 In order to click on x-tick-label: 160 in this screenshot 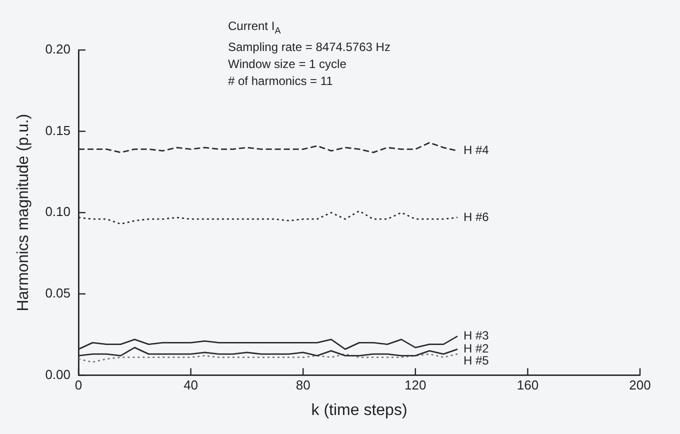, I will do `click(527, 385)`.